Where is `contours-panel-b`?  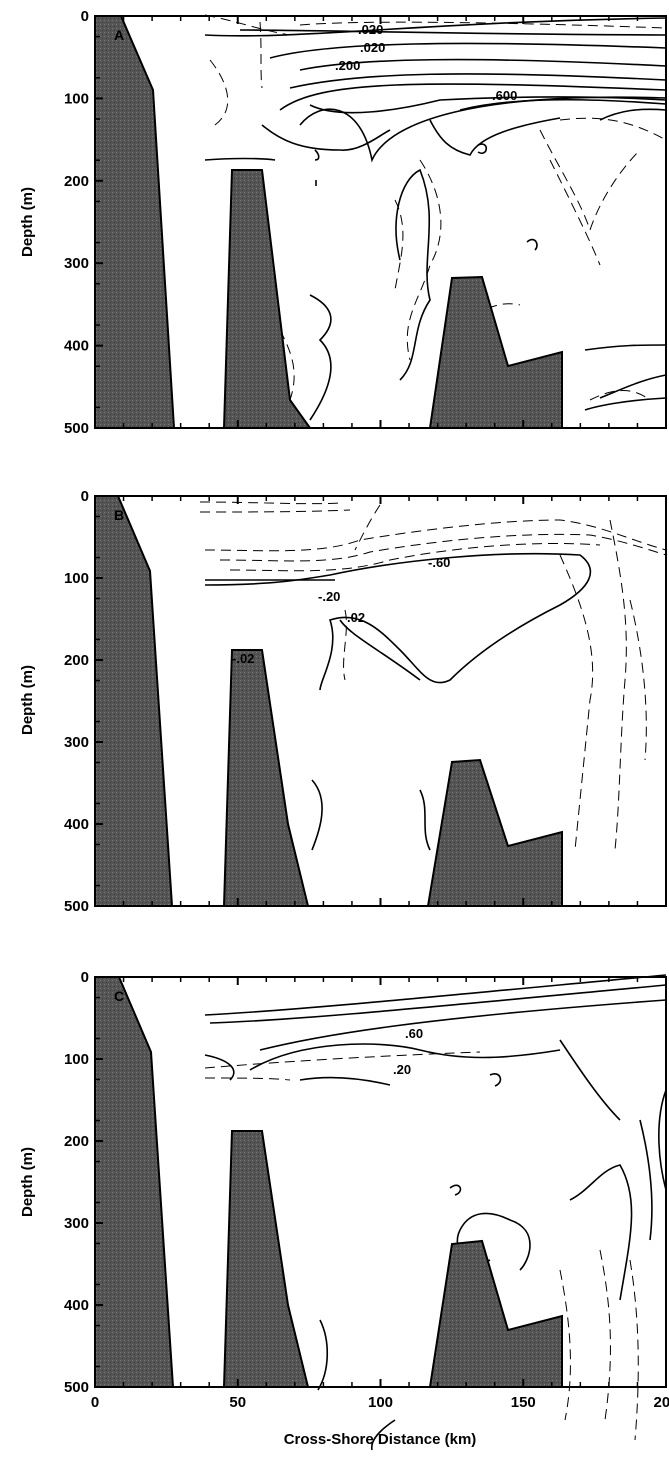 contours-panel-b is located at coordinates (398, 701).